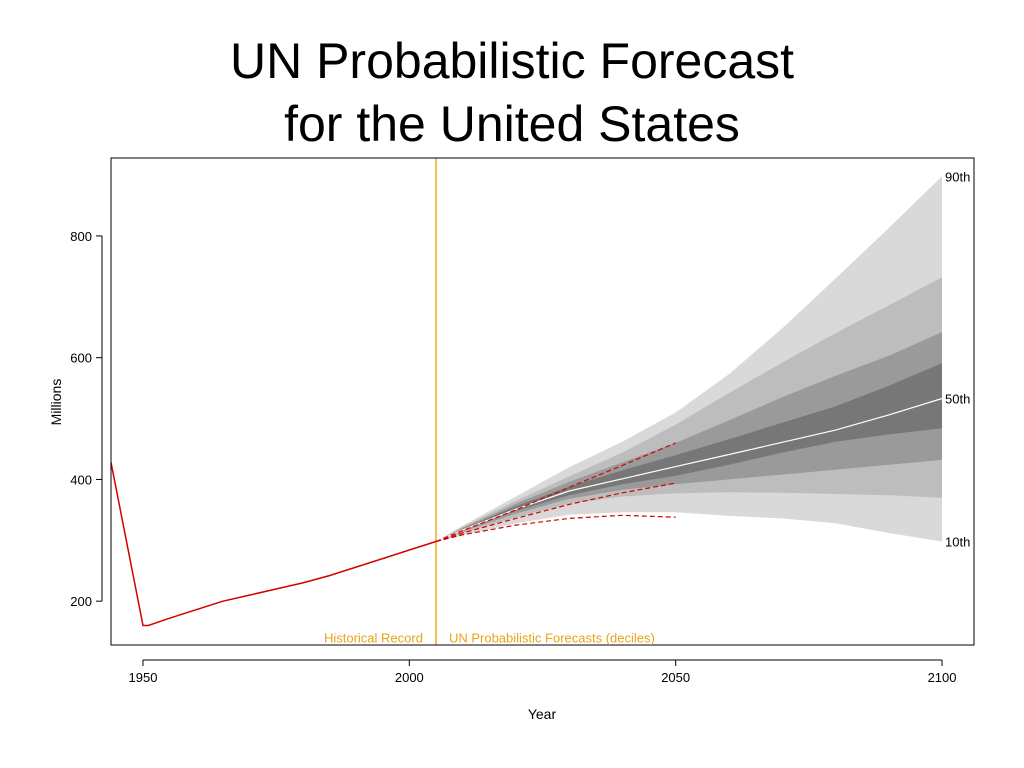 The height and width of the screenshot is (768, 1024). I want to click on un-variant-line-high, so click(555, 492).